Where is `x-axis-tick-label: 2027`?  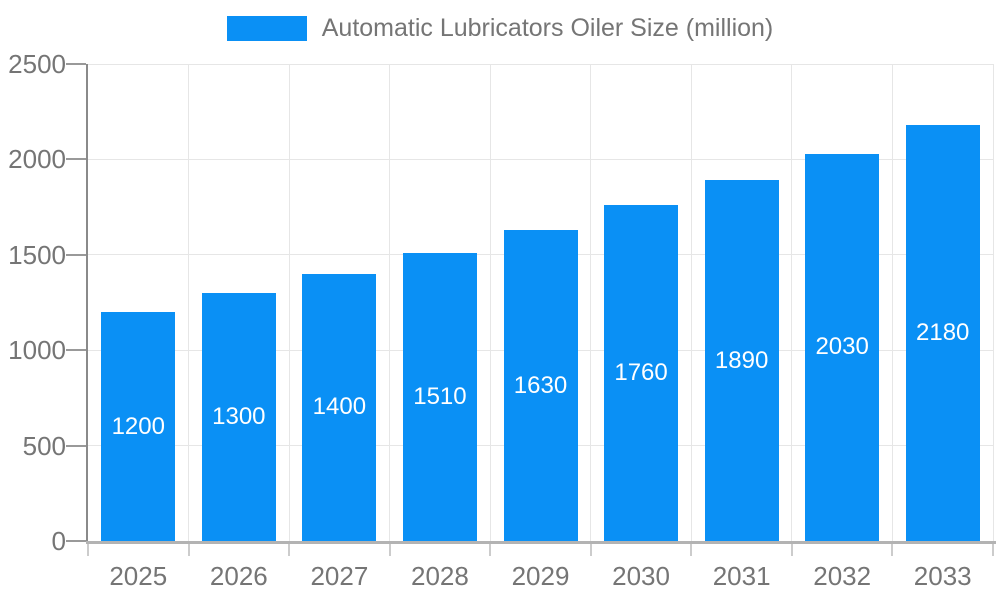 x-axis-tick-label: 2027 is located at coordinates (339, 576).